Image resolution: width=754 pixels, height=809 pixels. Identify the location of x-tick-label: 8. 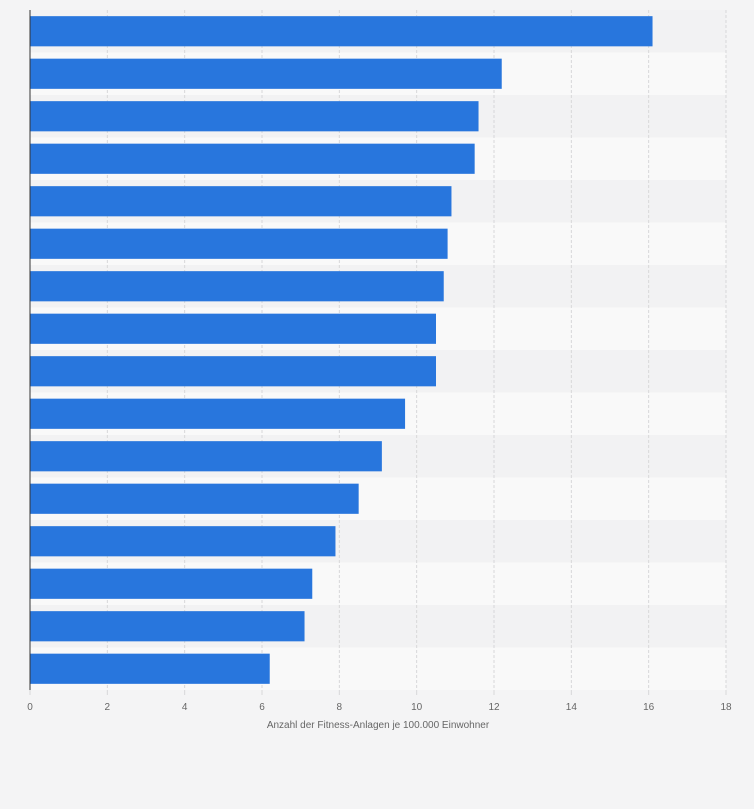
(340, 707).